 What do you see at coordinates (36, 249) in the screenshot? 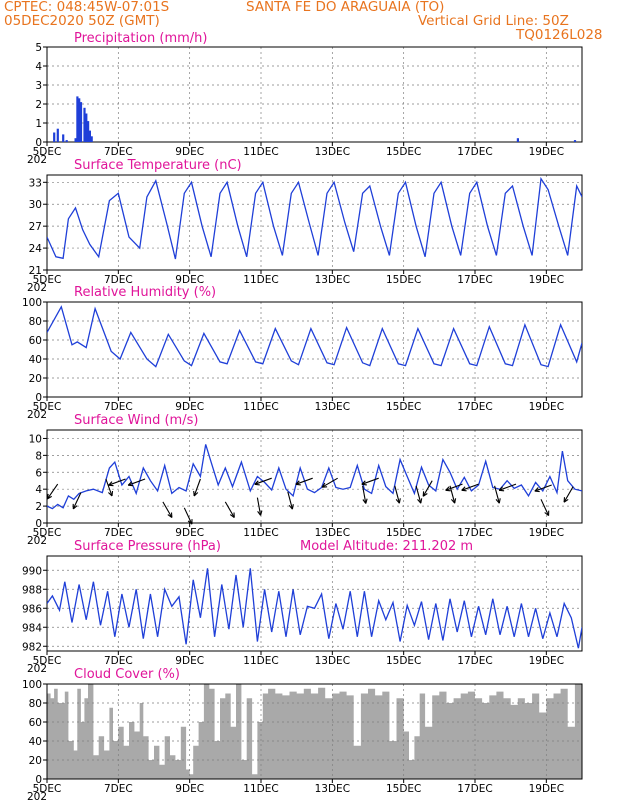
I see `y-tick-label: 24` at bounding box center [36, 249].